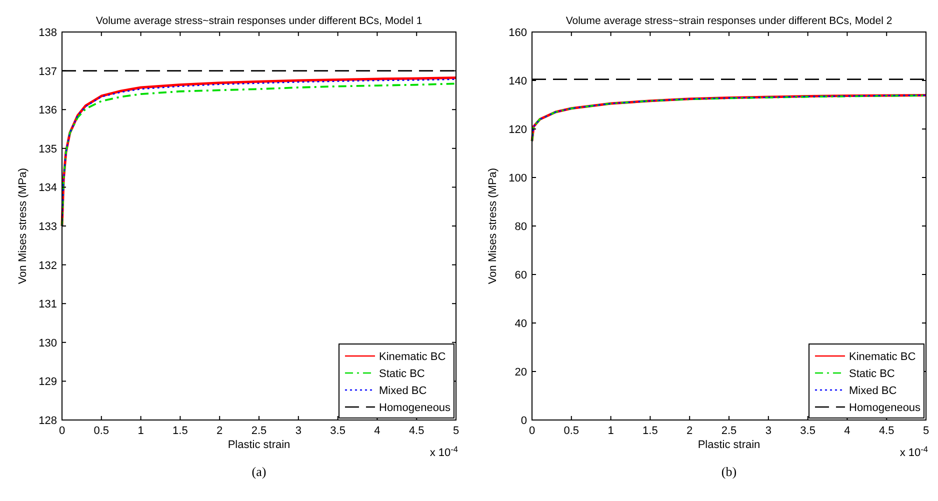  What do you see at coordinates (520, 372) in the screenshot?
I see `y-tick-label: 20` at bounding box center [520, 372].